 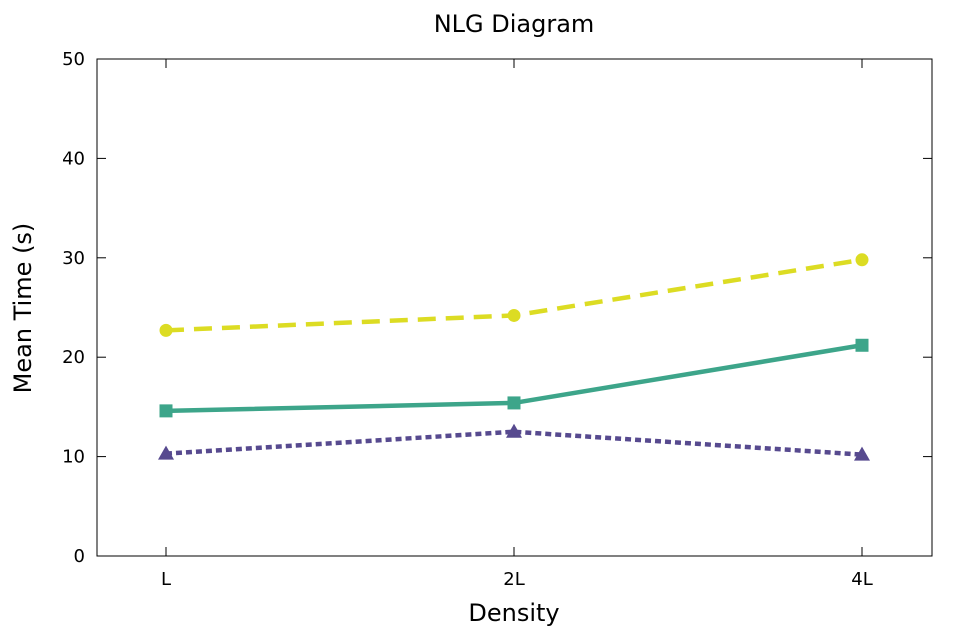 What do you see at coordinates (79, 556) in the screenshot?
I see `y-tick-label: 0` at bounding box center [79, 556].